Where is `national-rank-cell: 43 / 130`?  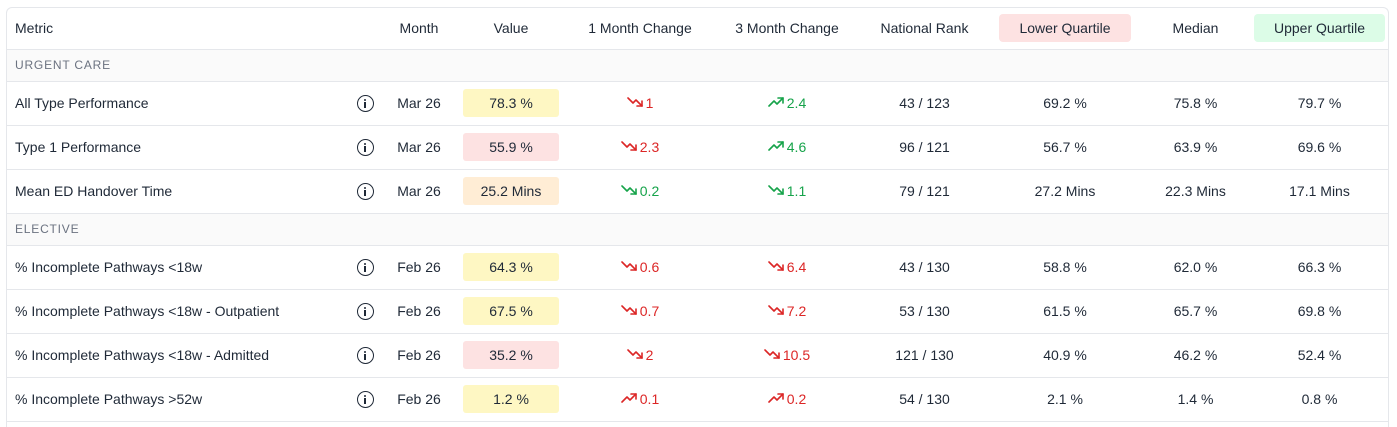 national-rank-cell: 43 / 130 is located at coordinates (924, 267).